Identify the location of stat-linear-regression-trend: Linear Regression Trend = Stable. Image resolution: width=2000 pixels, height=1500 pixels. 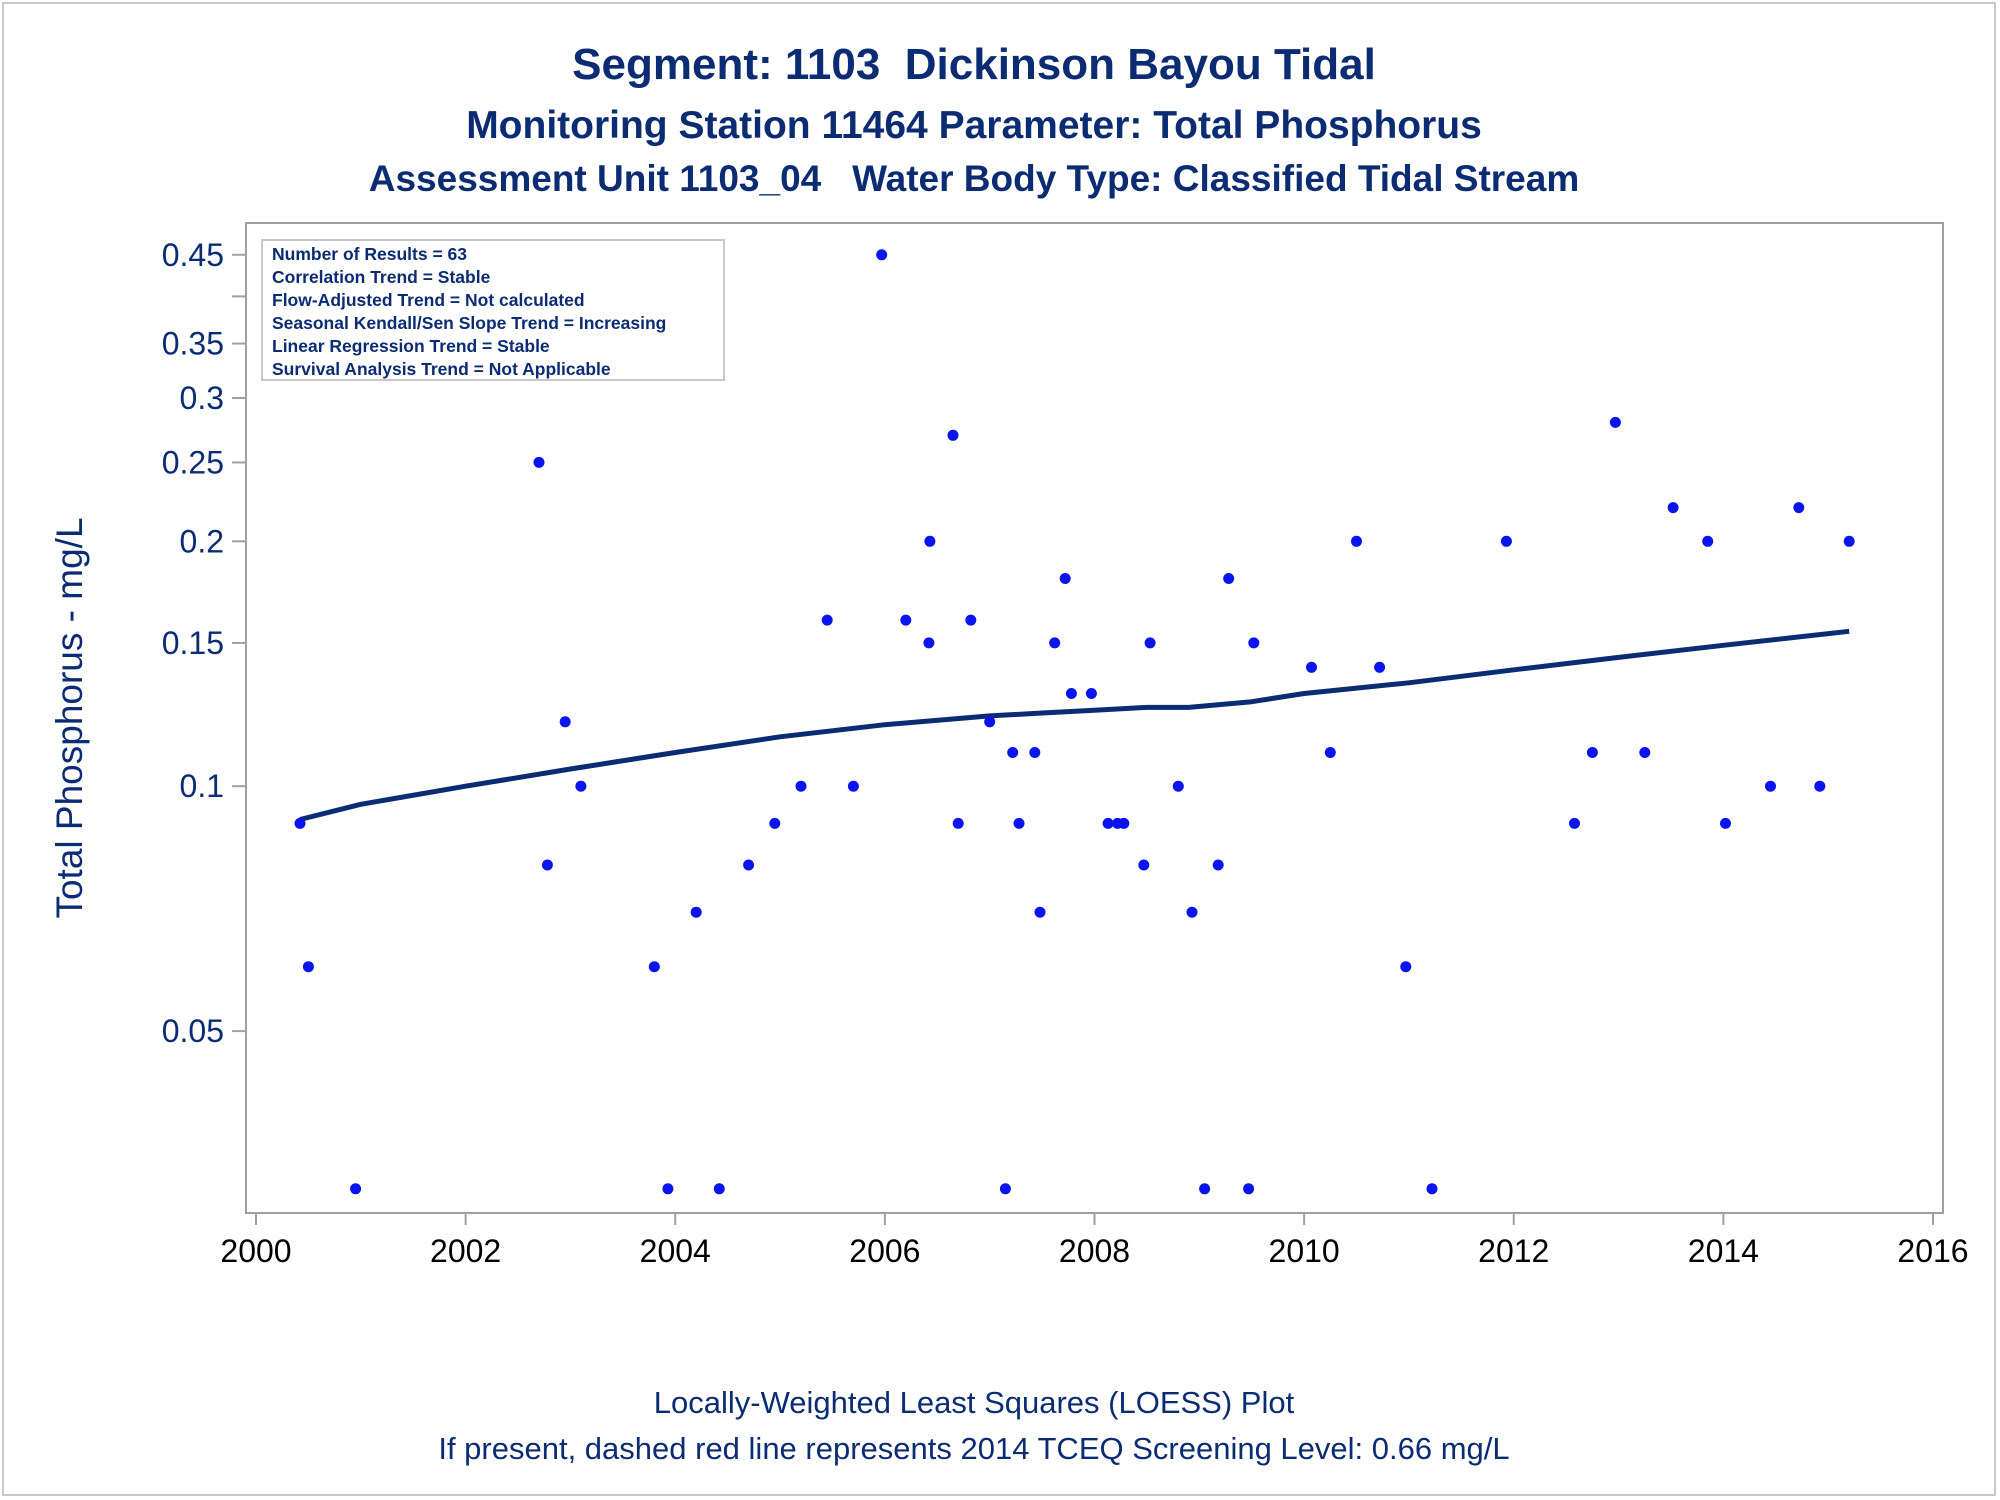
(411, 346).